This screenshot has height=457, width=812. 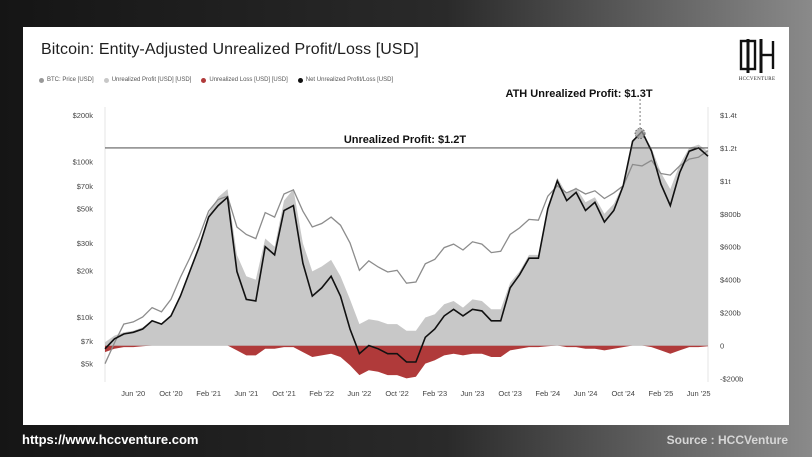 I want to click on legend-item-unrealized-loss: Unrealized Loss [USD] [USD], so click(x=244, y=80).